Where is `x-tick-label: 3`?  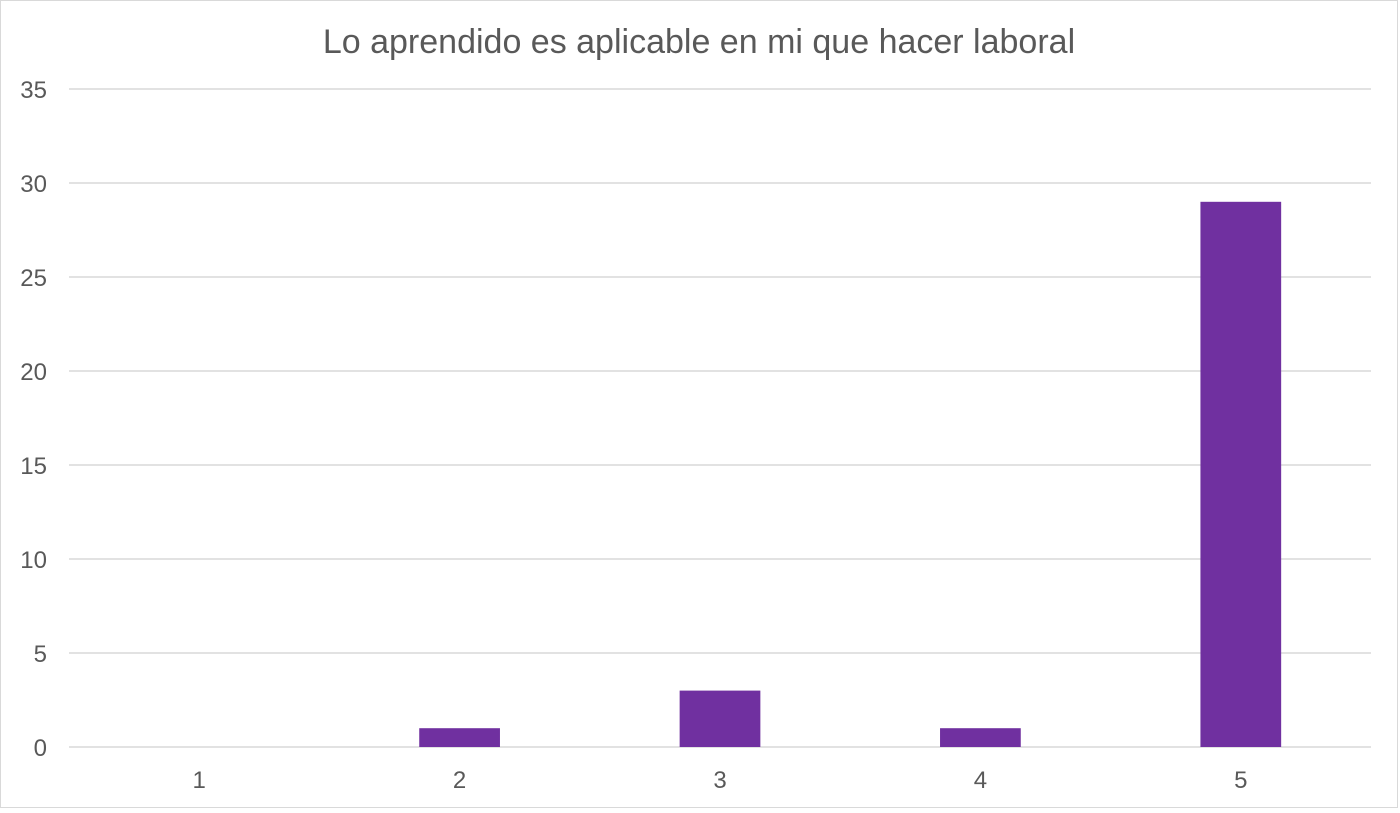 x-tick-label: 3 is located at coordinates (719, 780).